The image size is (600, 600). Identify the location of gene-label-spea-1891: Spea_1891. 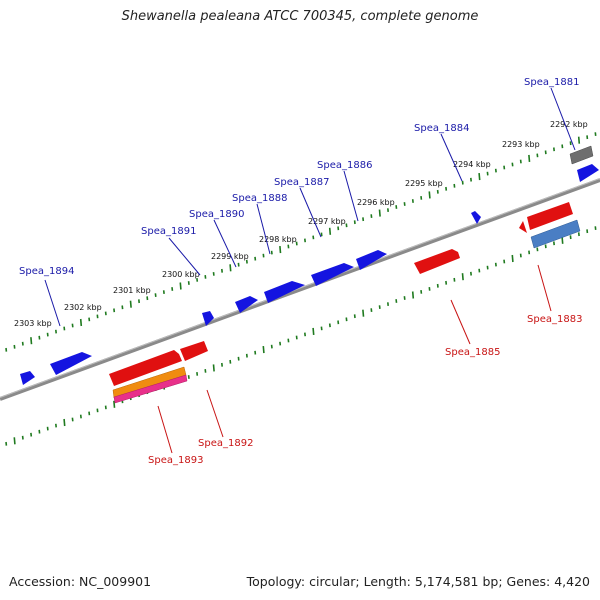
(168, 231).